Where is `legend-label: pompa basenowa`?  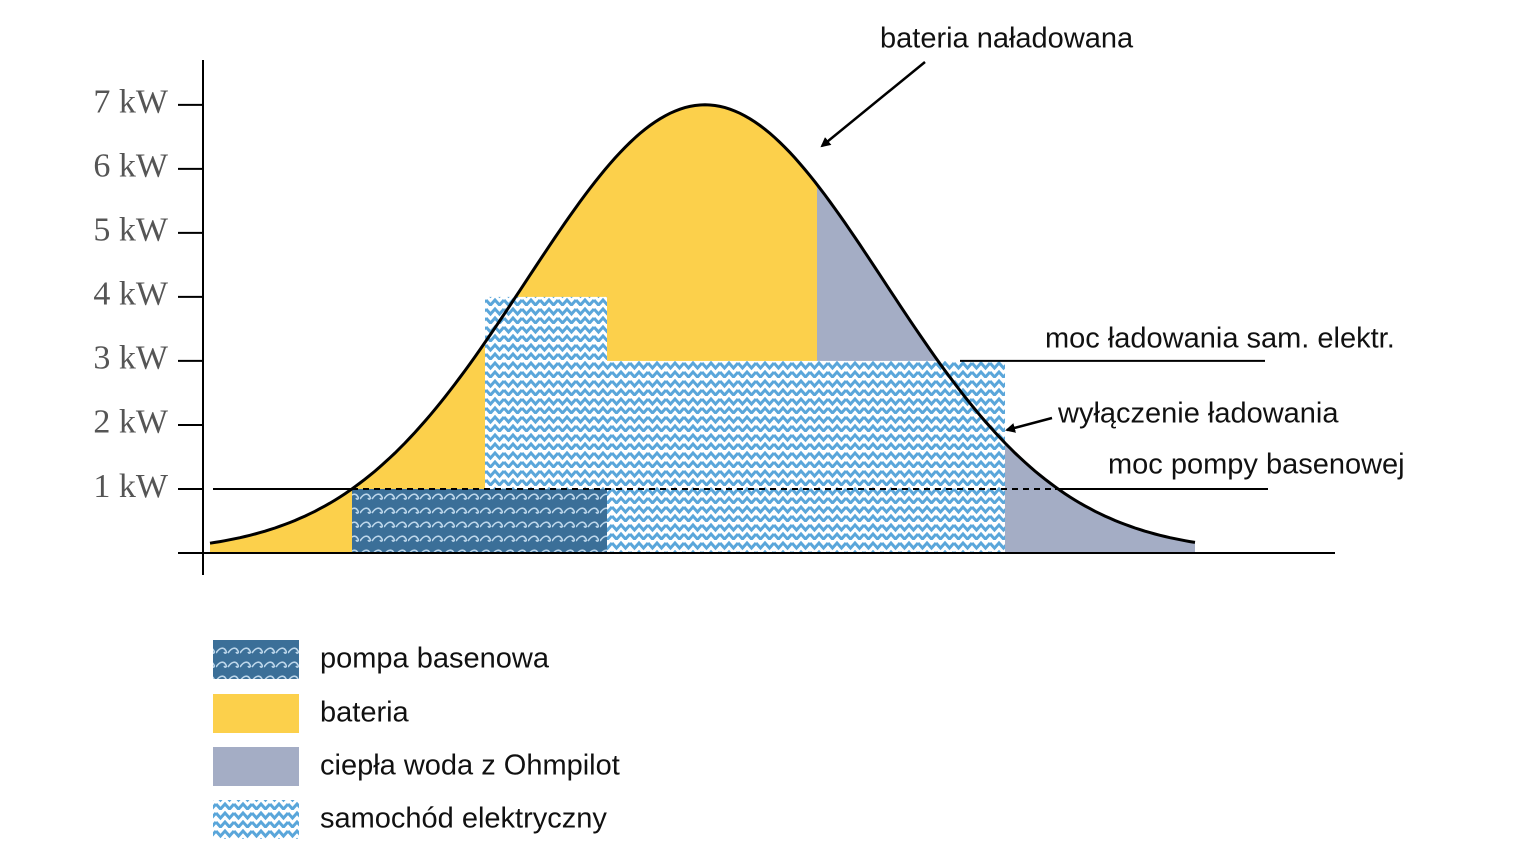 legend-label: pompa basenowa is located at coordinates (435, 659).